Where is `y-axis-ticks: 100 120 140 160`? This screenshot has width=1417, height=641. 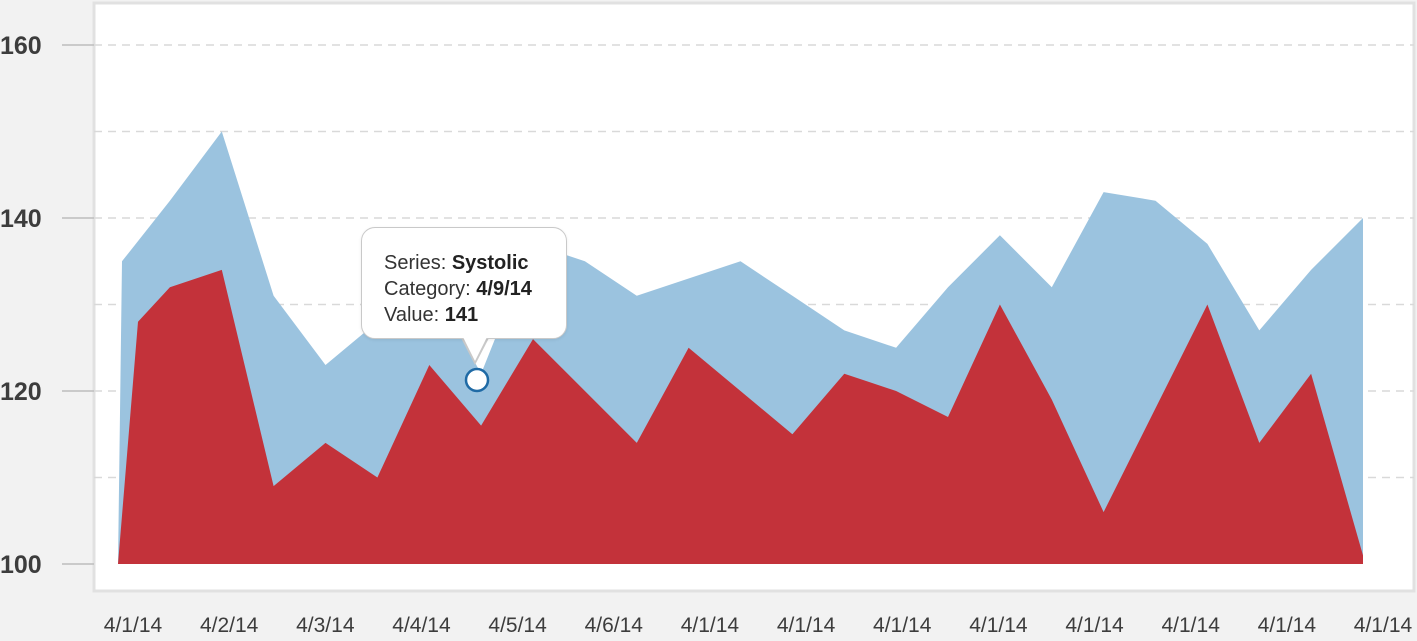
y-axis-ticks: 100 120 140 160 is located at coordinates (47, 305).